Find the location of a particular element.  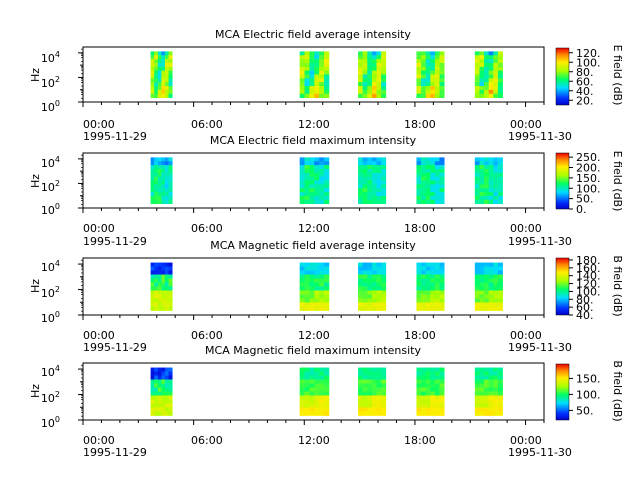

y-axis-label: Hz is located at coordinates (35, 75).